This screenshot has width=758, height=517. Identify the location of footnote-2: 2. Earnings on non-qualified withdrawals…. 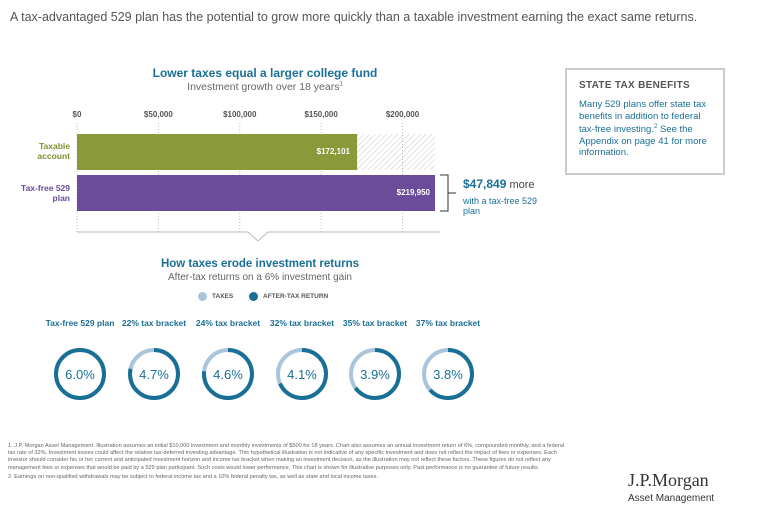
(193, 476).